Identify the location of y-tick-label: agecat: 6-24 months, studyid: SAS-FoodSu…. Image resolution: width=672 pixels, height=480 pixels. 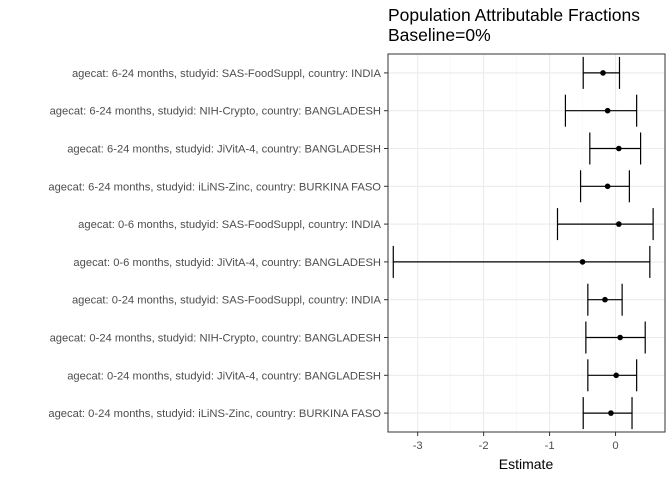
(227, 74).